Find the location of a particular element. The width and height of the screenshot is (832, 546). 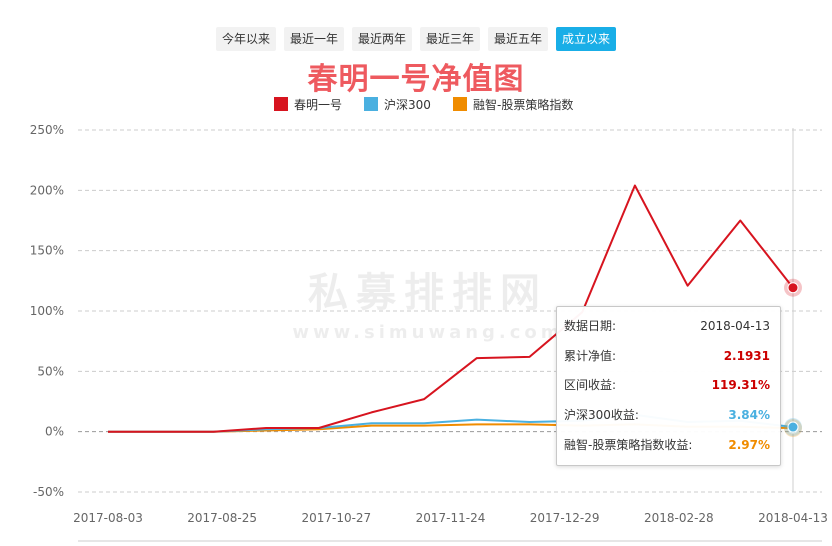

y-tick-label: 100% is located at coordinates (47, 311).